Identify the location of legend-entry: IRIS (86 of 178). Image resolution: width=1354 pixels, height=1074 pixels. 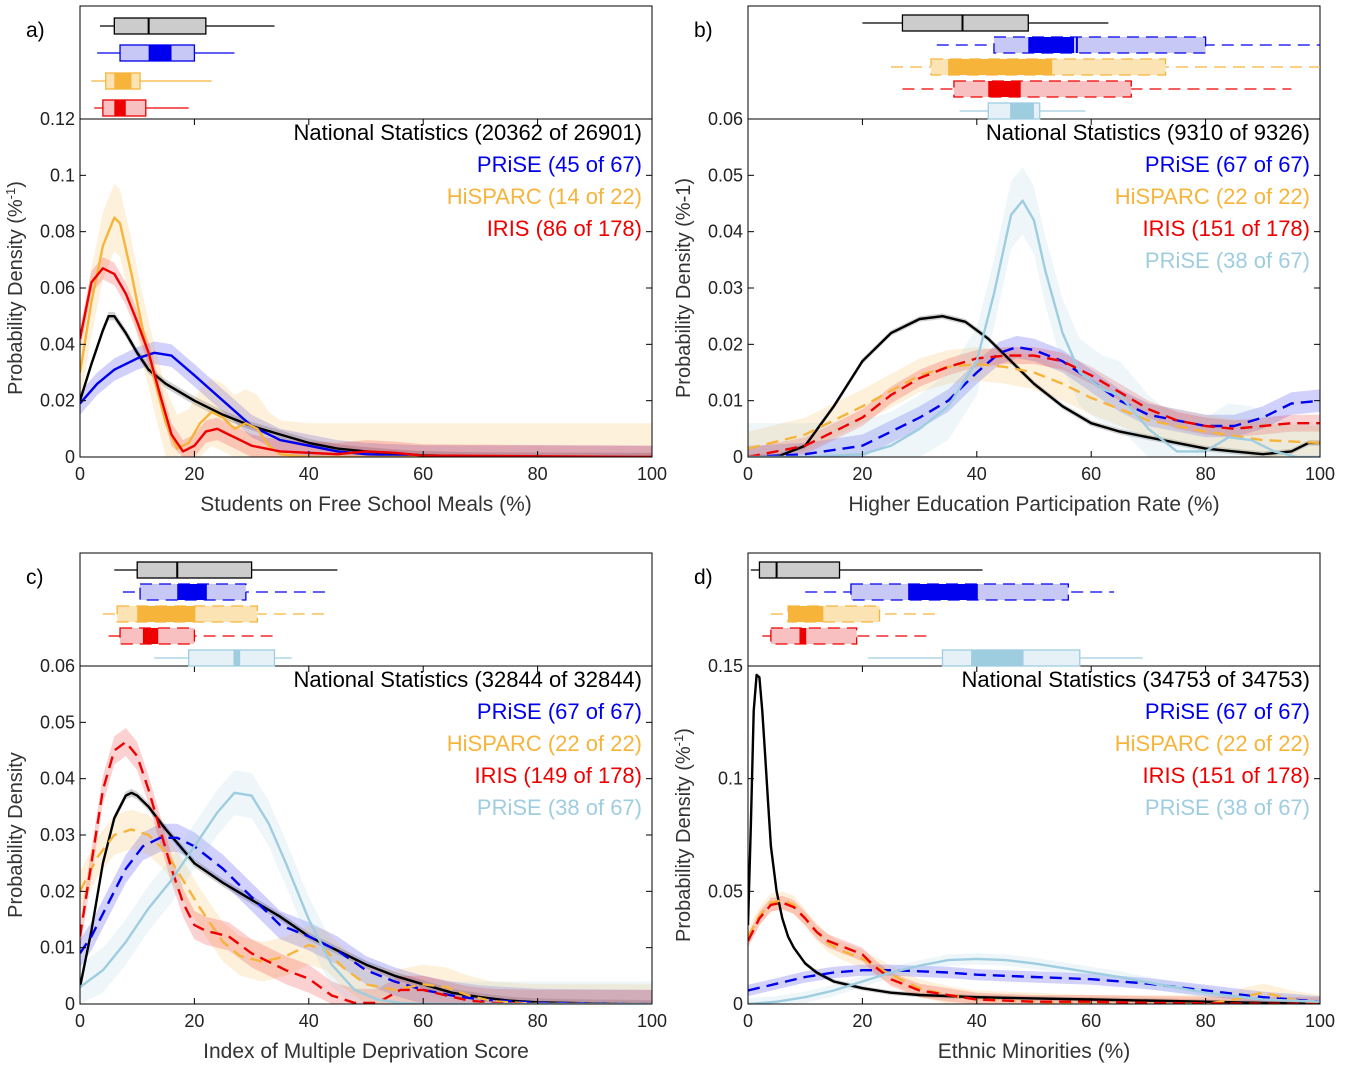
(564, 228).